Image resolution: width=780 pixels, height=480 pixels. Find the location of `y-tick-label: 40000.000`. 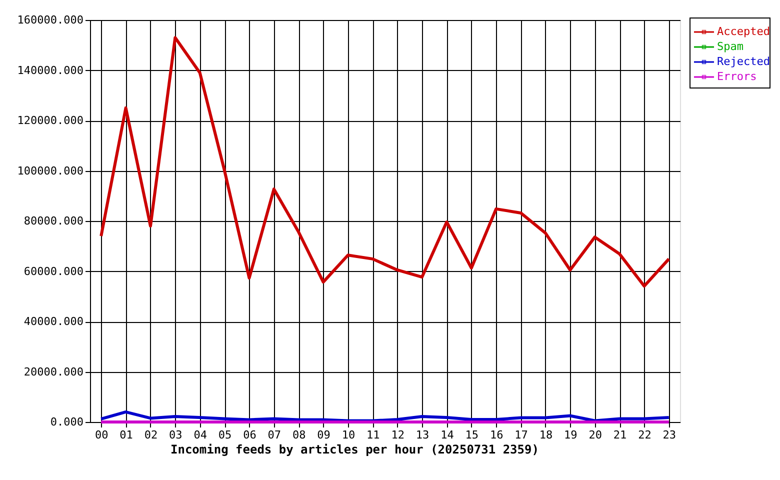

y-tick-label: 40000.000 is located at coordinates (54, 321).